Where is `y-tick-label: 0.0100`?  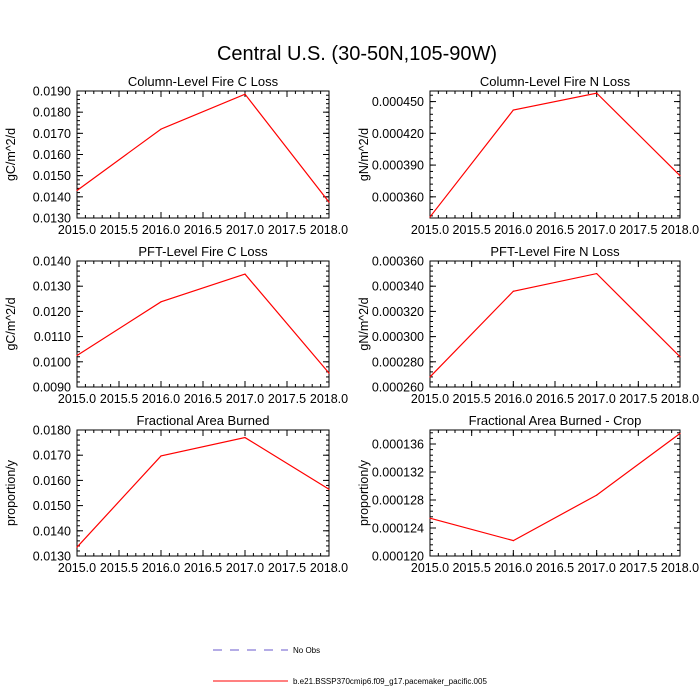
y-tick-label: 0.0100 is located at coordinates (52, 362).